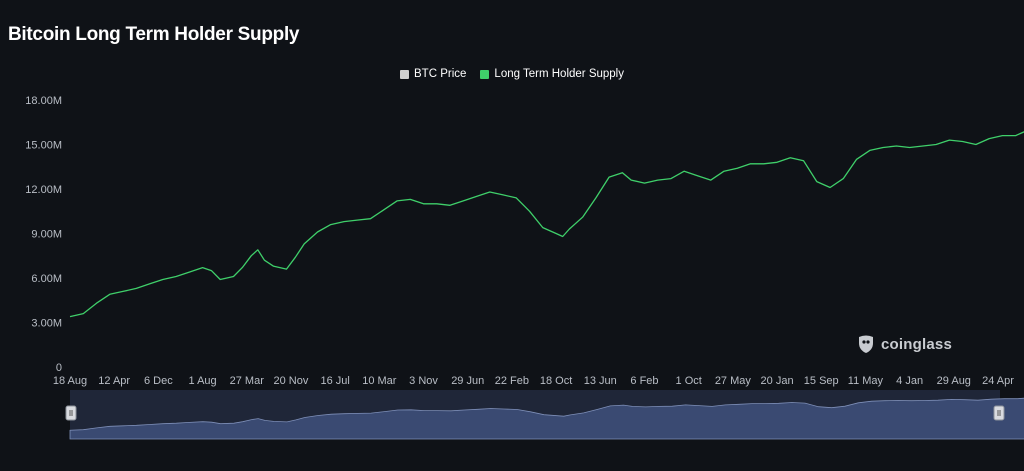 Image resolution: width=1024 pixels, height=471 pixels. I want to click on x-tick-label: 16 Jul, so click(334, 381).